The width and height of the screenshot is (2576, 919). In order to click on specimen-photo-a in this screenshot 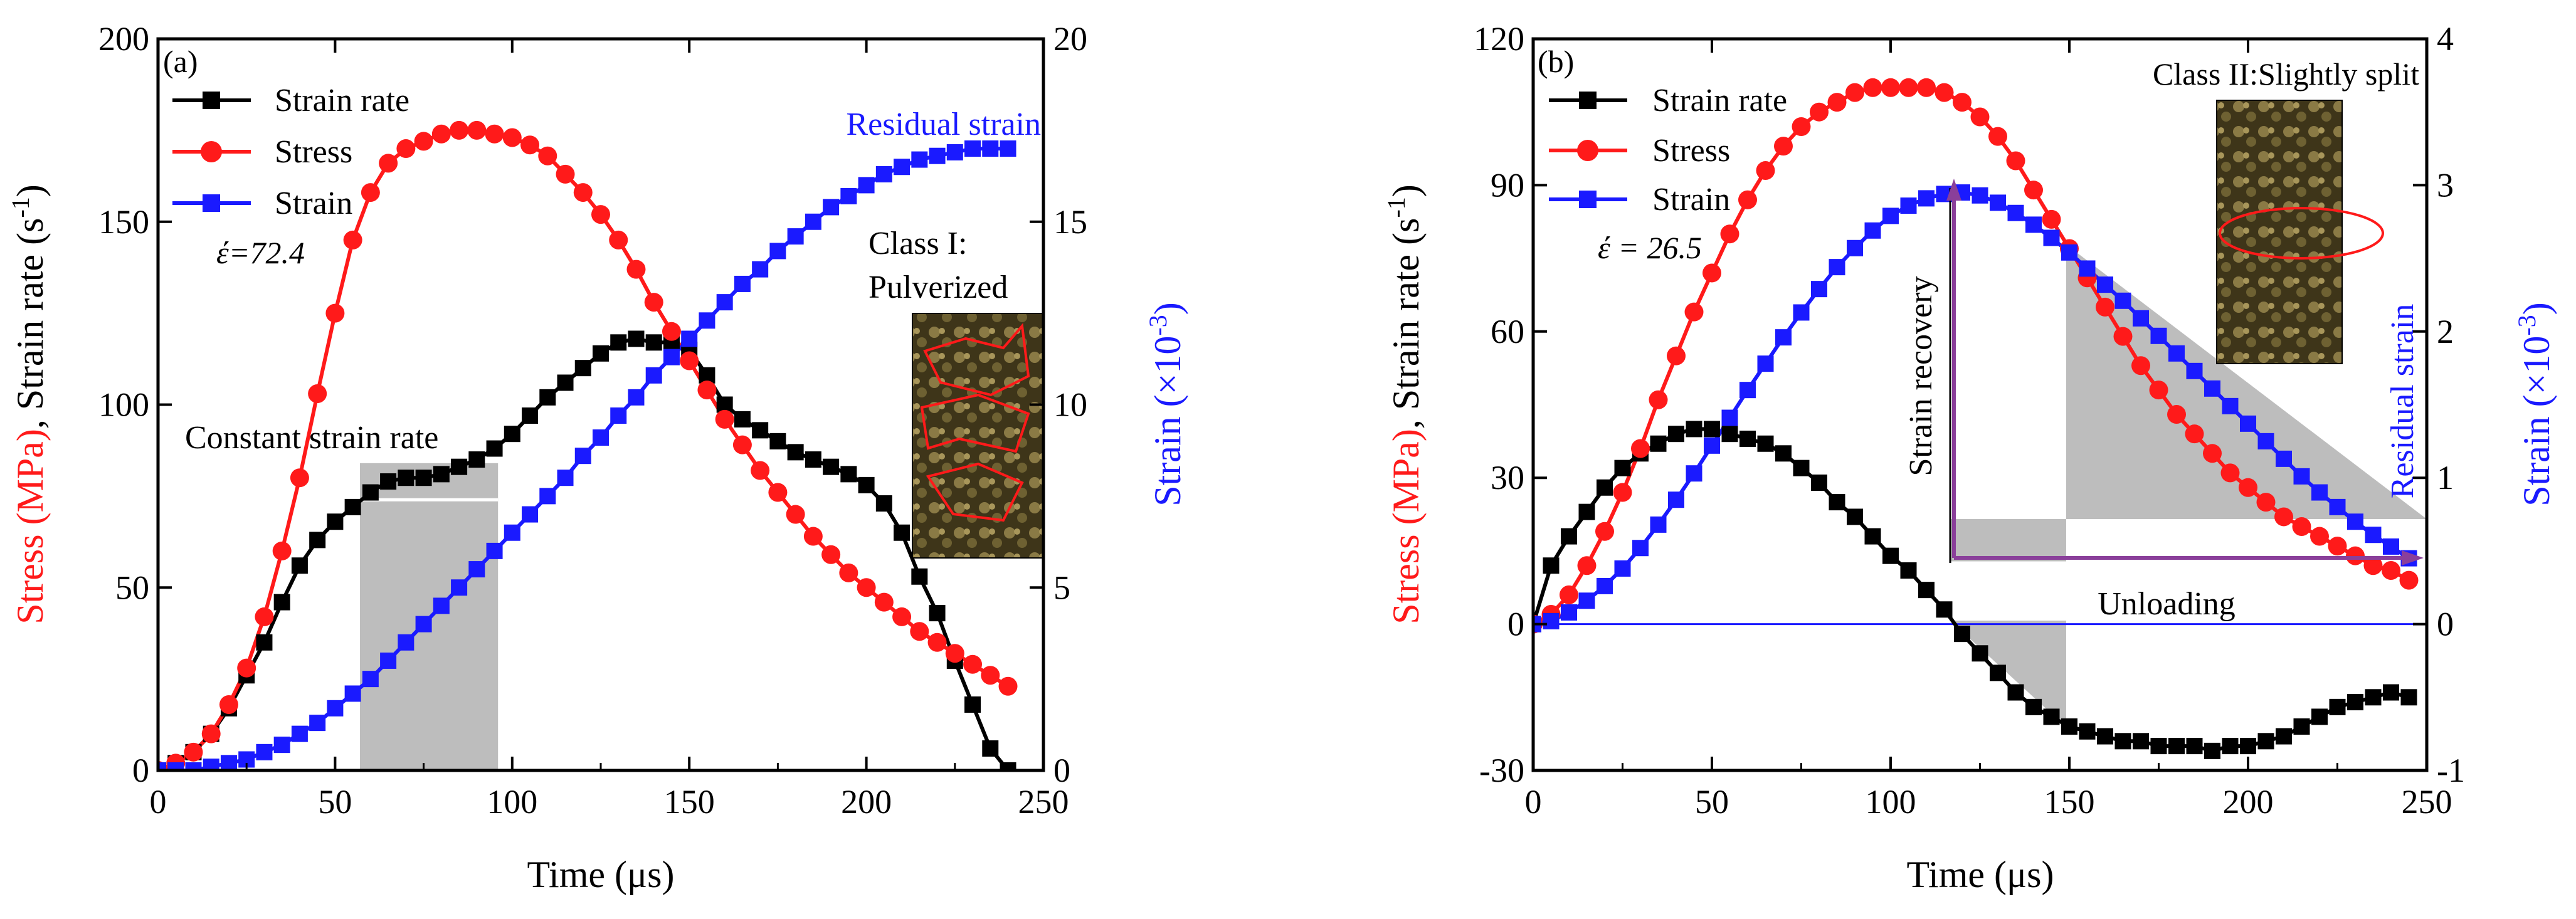, I will do `click(978, 436)`.